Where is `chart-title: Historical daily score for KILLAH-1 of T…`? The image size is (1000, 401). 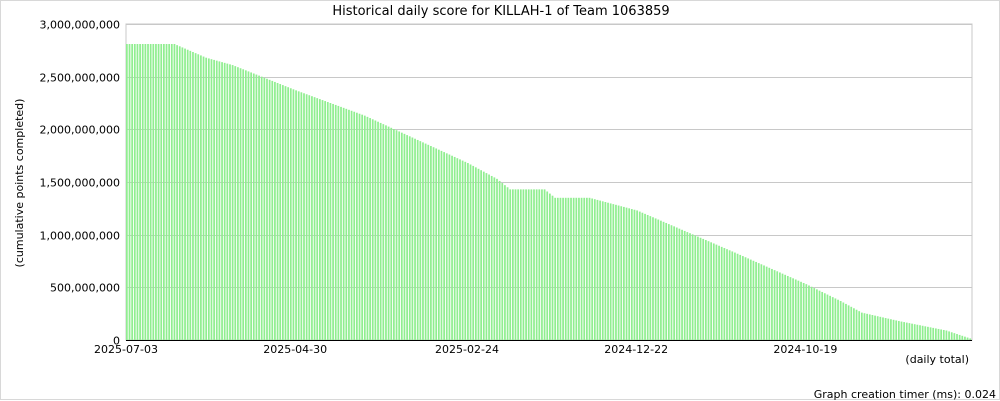
chart-title: Historical daily score for KILLAH-1 of T… is located at coordinates (500, 11).